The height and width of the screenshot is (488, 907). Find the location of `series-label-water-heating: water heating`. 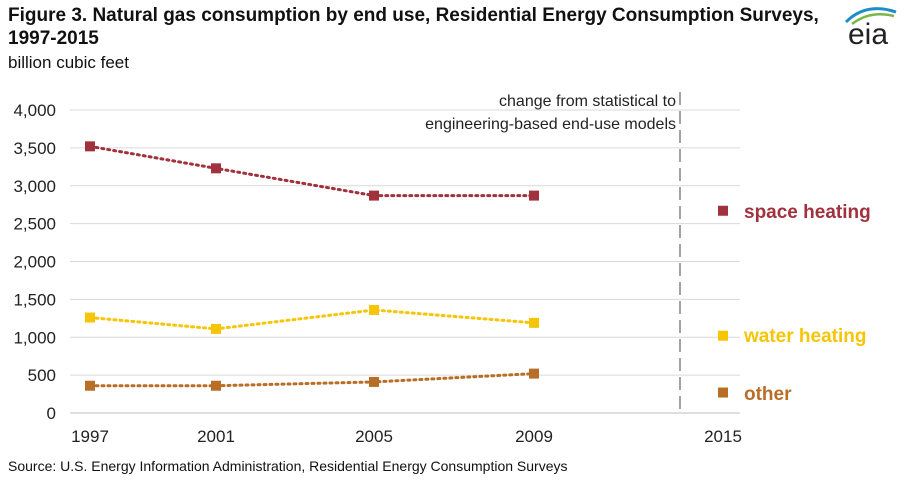

series-label-water-heating: water heating is located at coordinates (804, 336).